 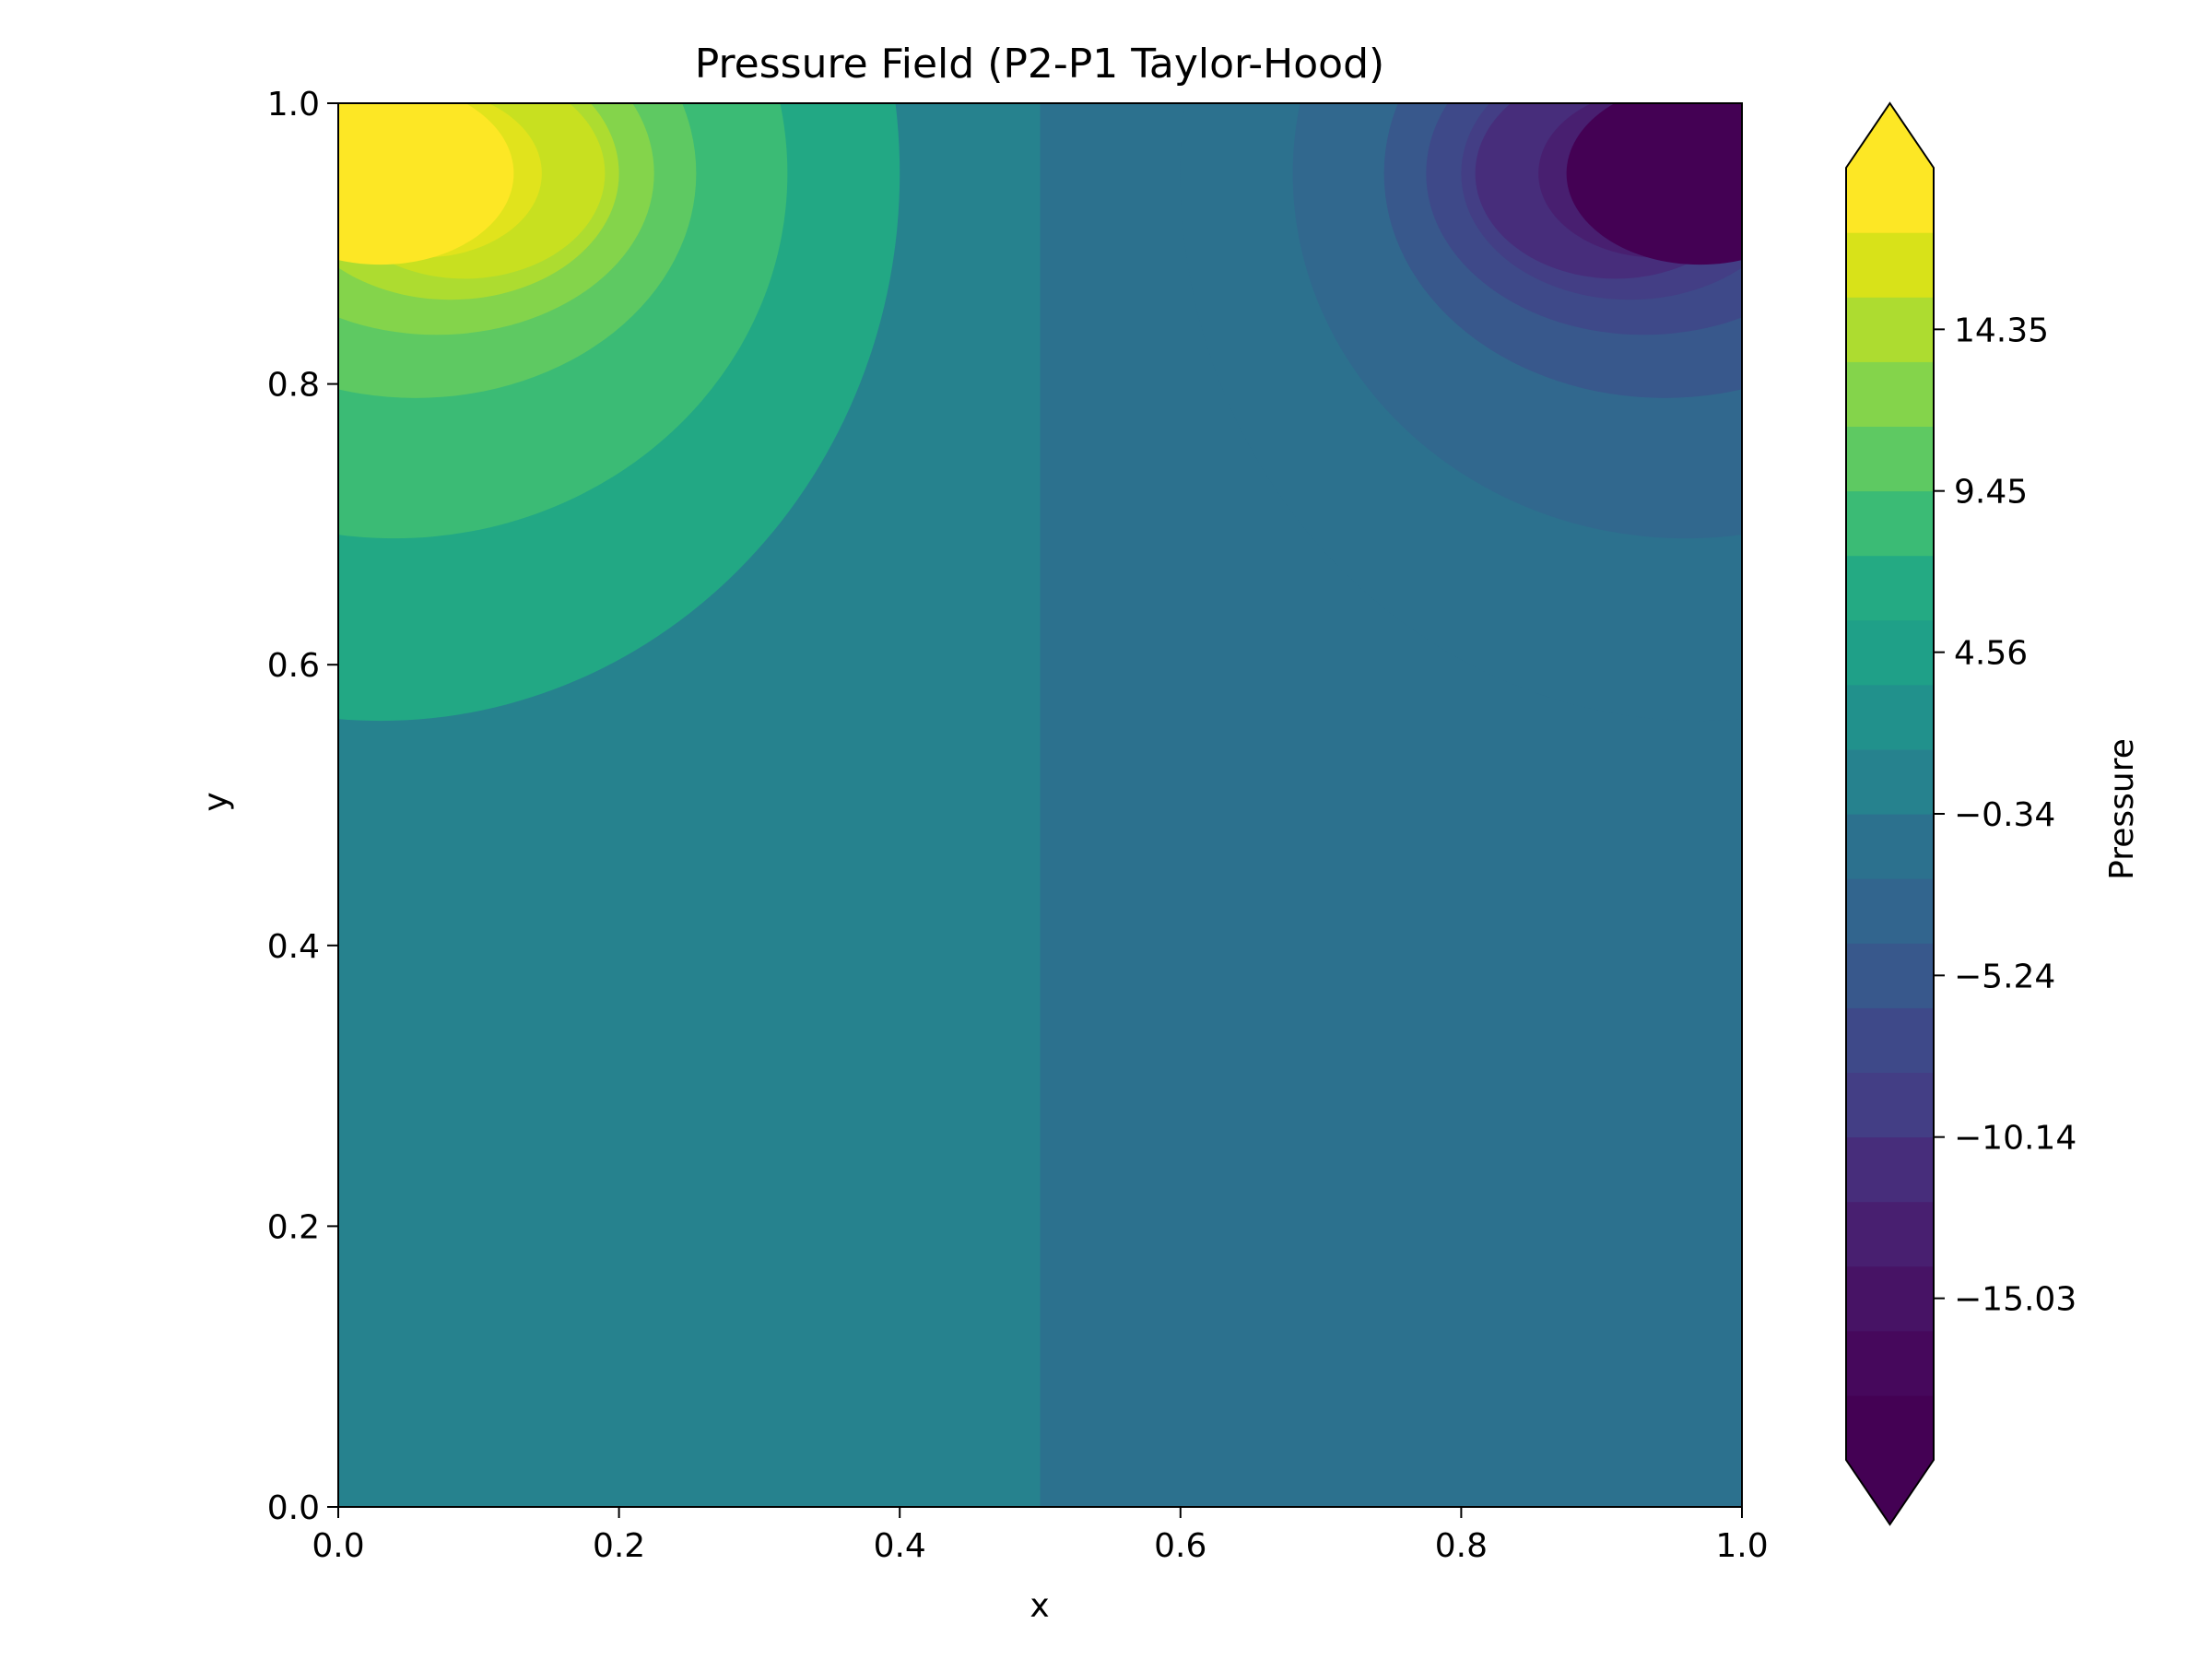 I want to click on y-tick-label: 1.0, so click(x=293, y=105).